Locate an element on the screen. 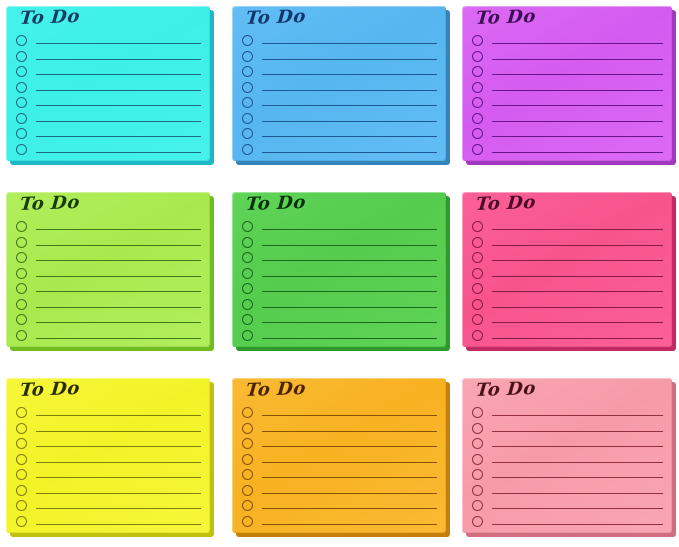  notepad-pink-light: To Do is located at coordinates (569, 457).